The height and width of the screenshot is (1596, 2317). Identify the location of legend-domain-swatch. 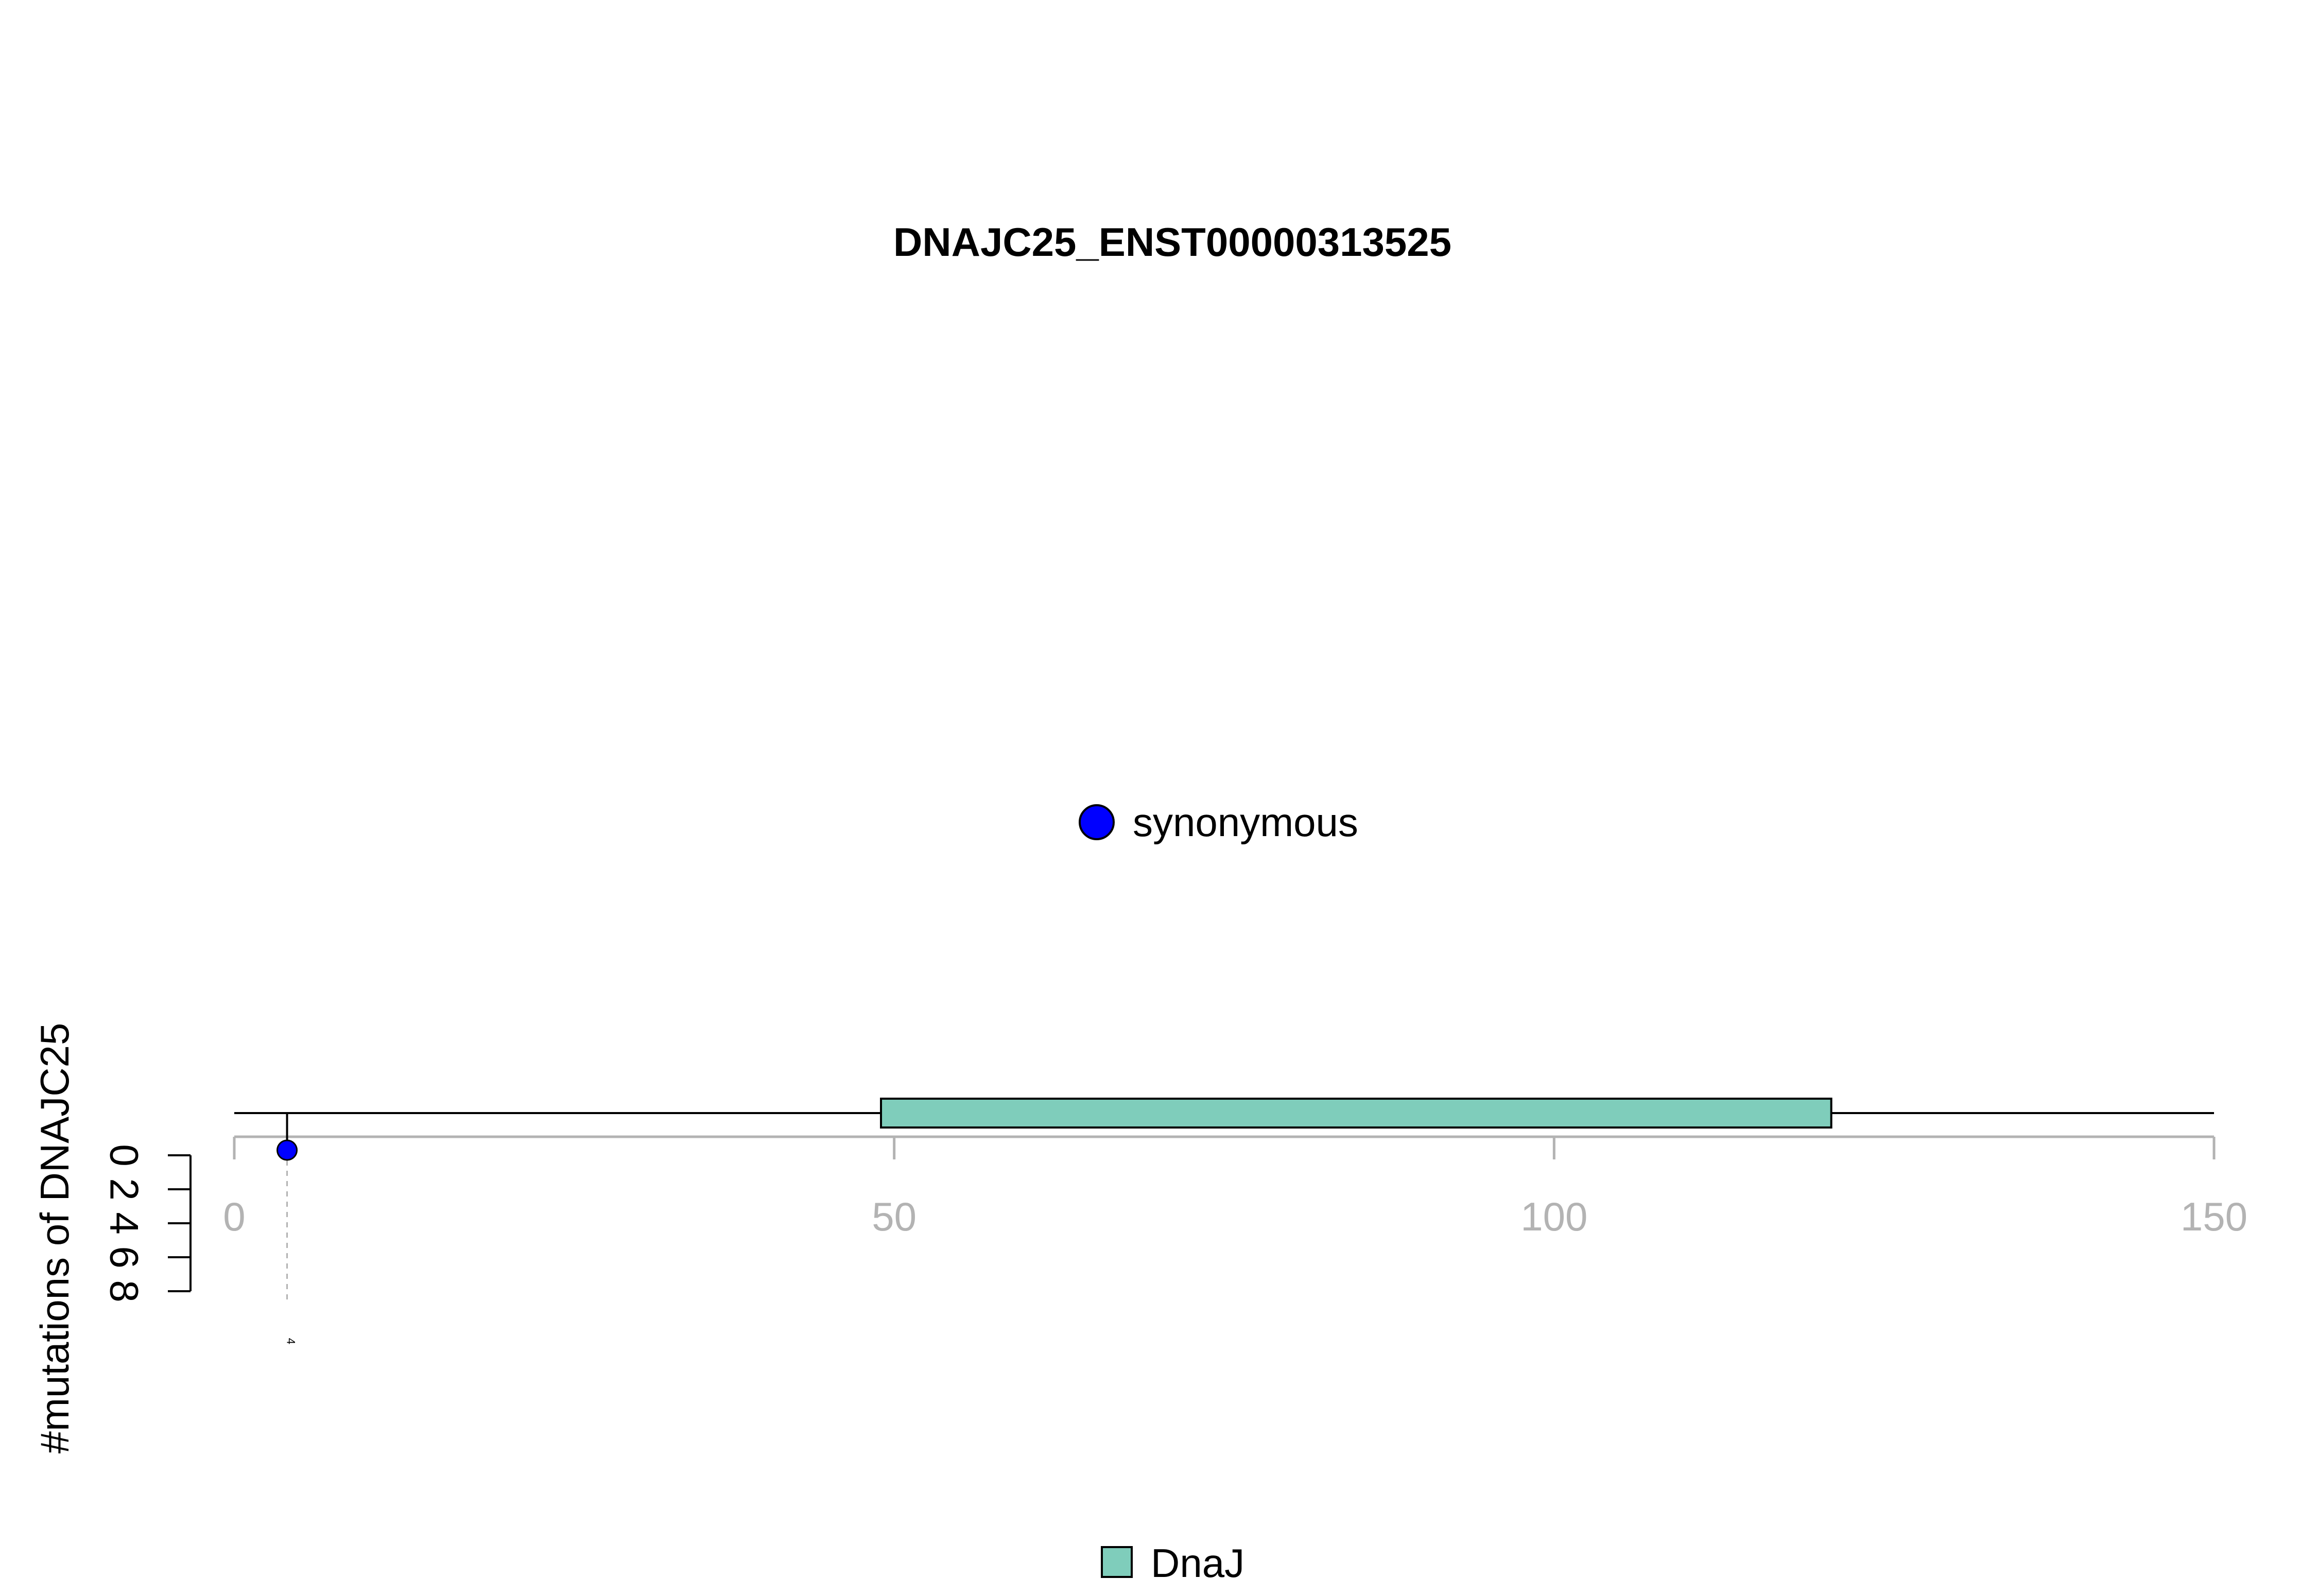
(1117, 1562).